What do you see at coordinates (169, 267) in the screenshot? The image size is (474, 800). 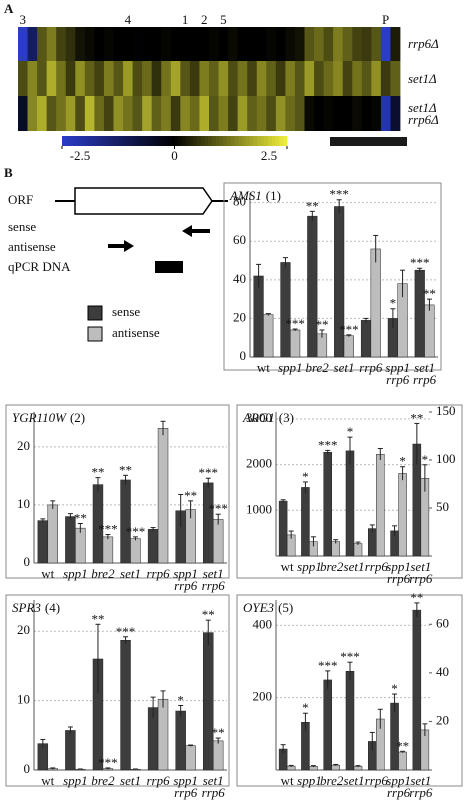 I see `qpcr-amplicon` at bounding box center [169, 267].